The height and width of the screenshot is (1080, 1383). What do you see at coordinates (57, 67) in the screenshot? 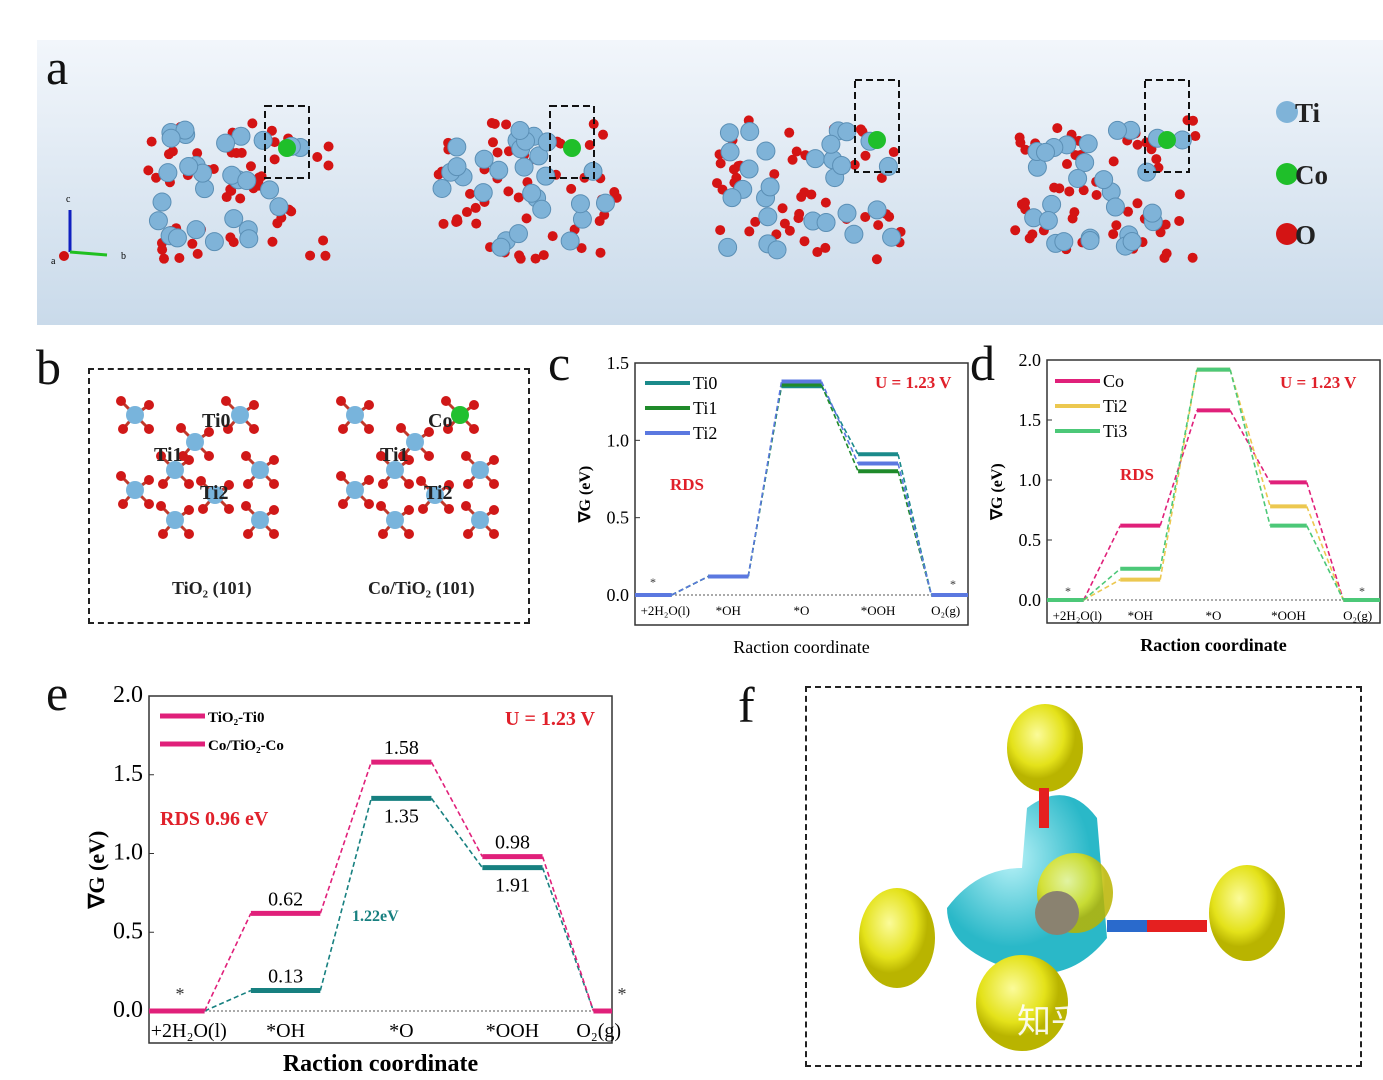
I see `panel-label-a: a` at bounding box center [57, 67].